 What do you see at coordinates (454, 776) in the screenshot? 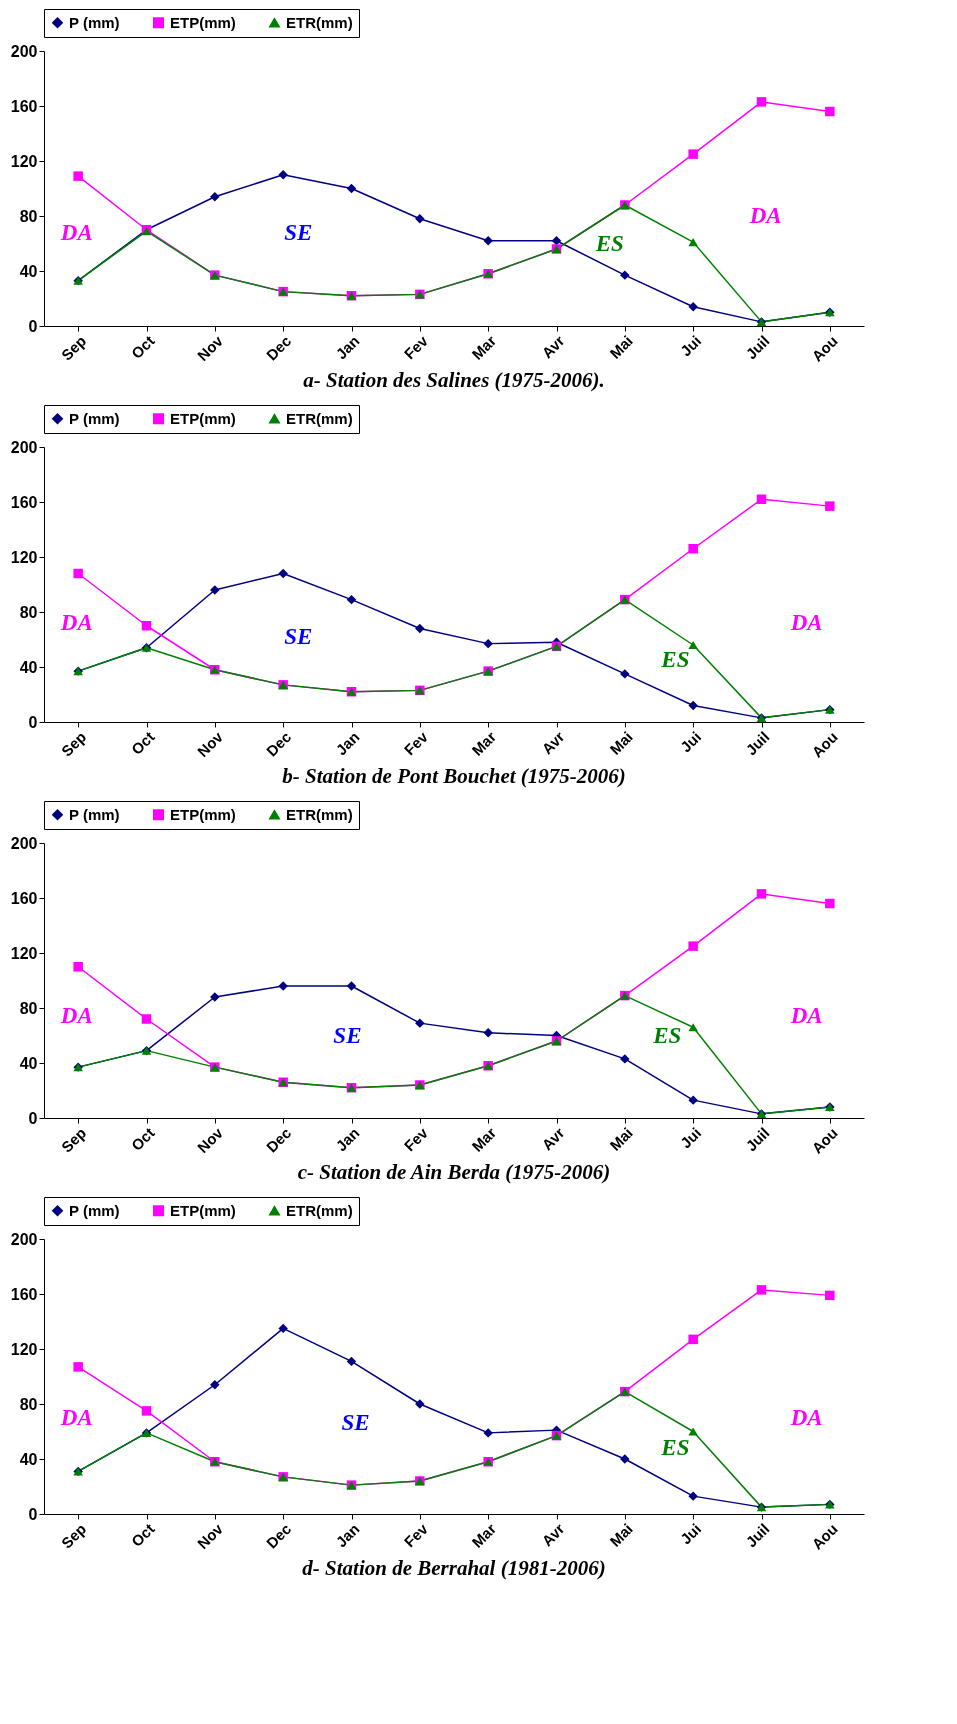
I see `text: b- Station de Pont Bouchet (1975-2006)` at bounding box center [454, 776].